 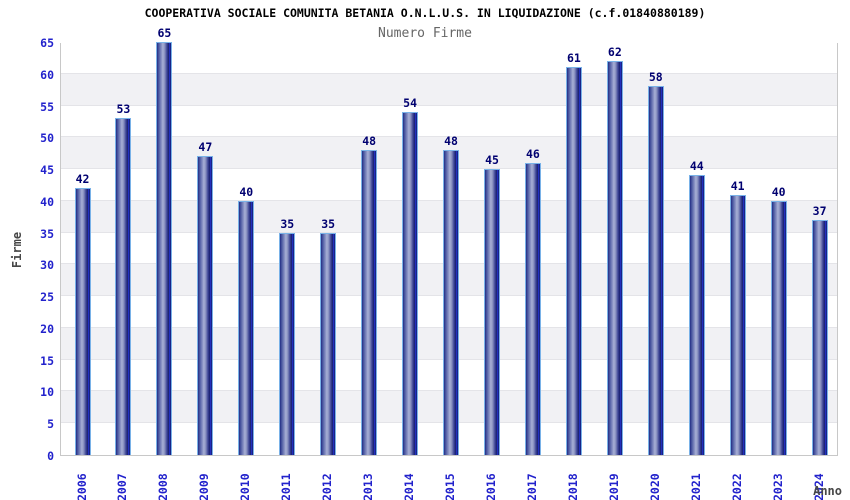 What do you see at coordinates (737, 185) in the screenshot?
I see `bar-value-label: 41` at bounding box center [737, 185].